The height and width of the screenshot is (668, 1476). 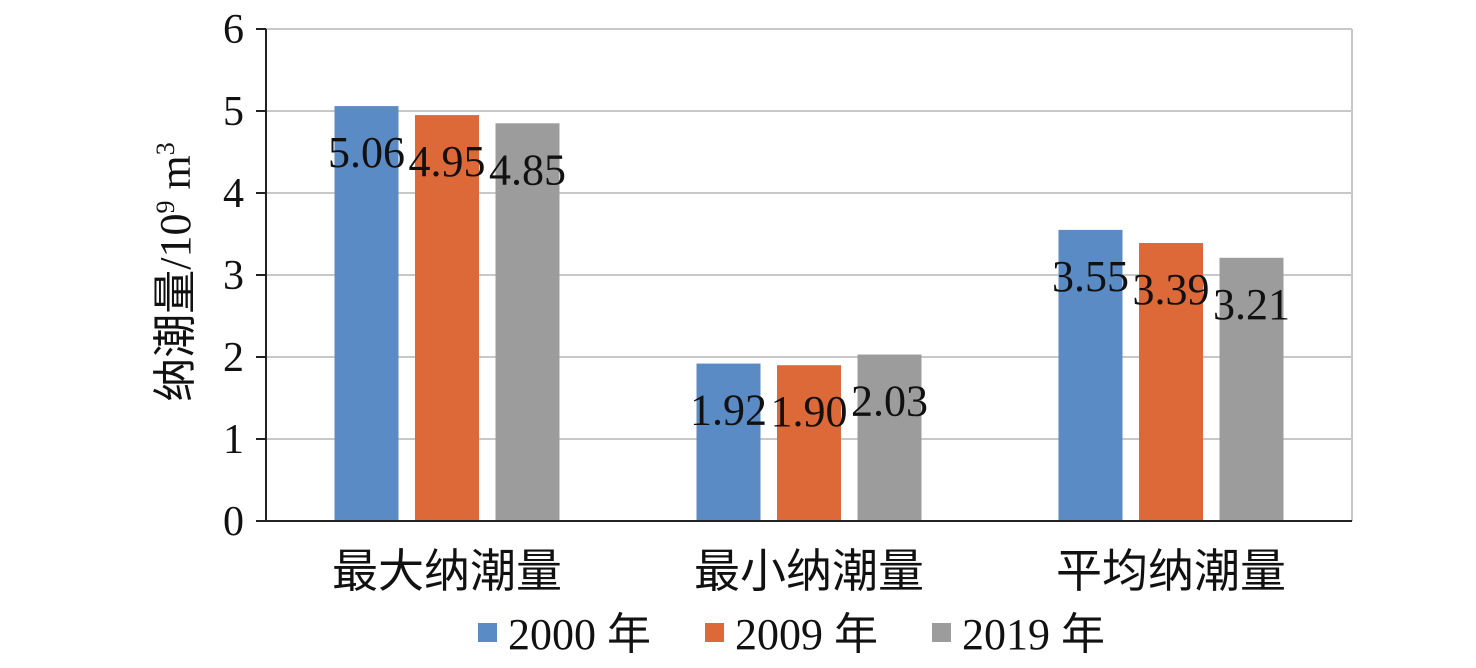 I want to click on category-label: 最大纳潮量, so click(x=447, y=571).